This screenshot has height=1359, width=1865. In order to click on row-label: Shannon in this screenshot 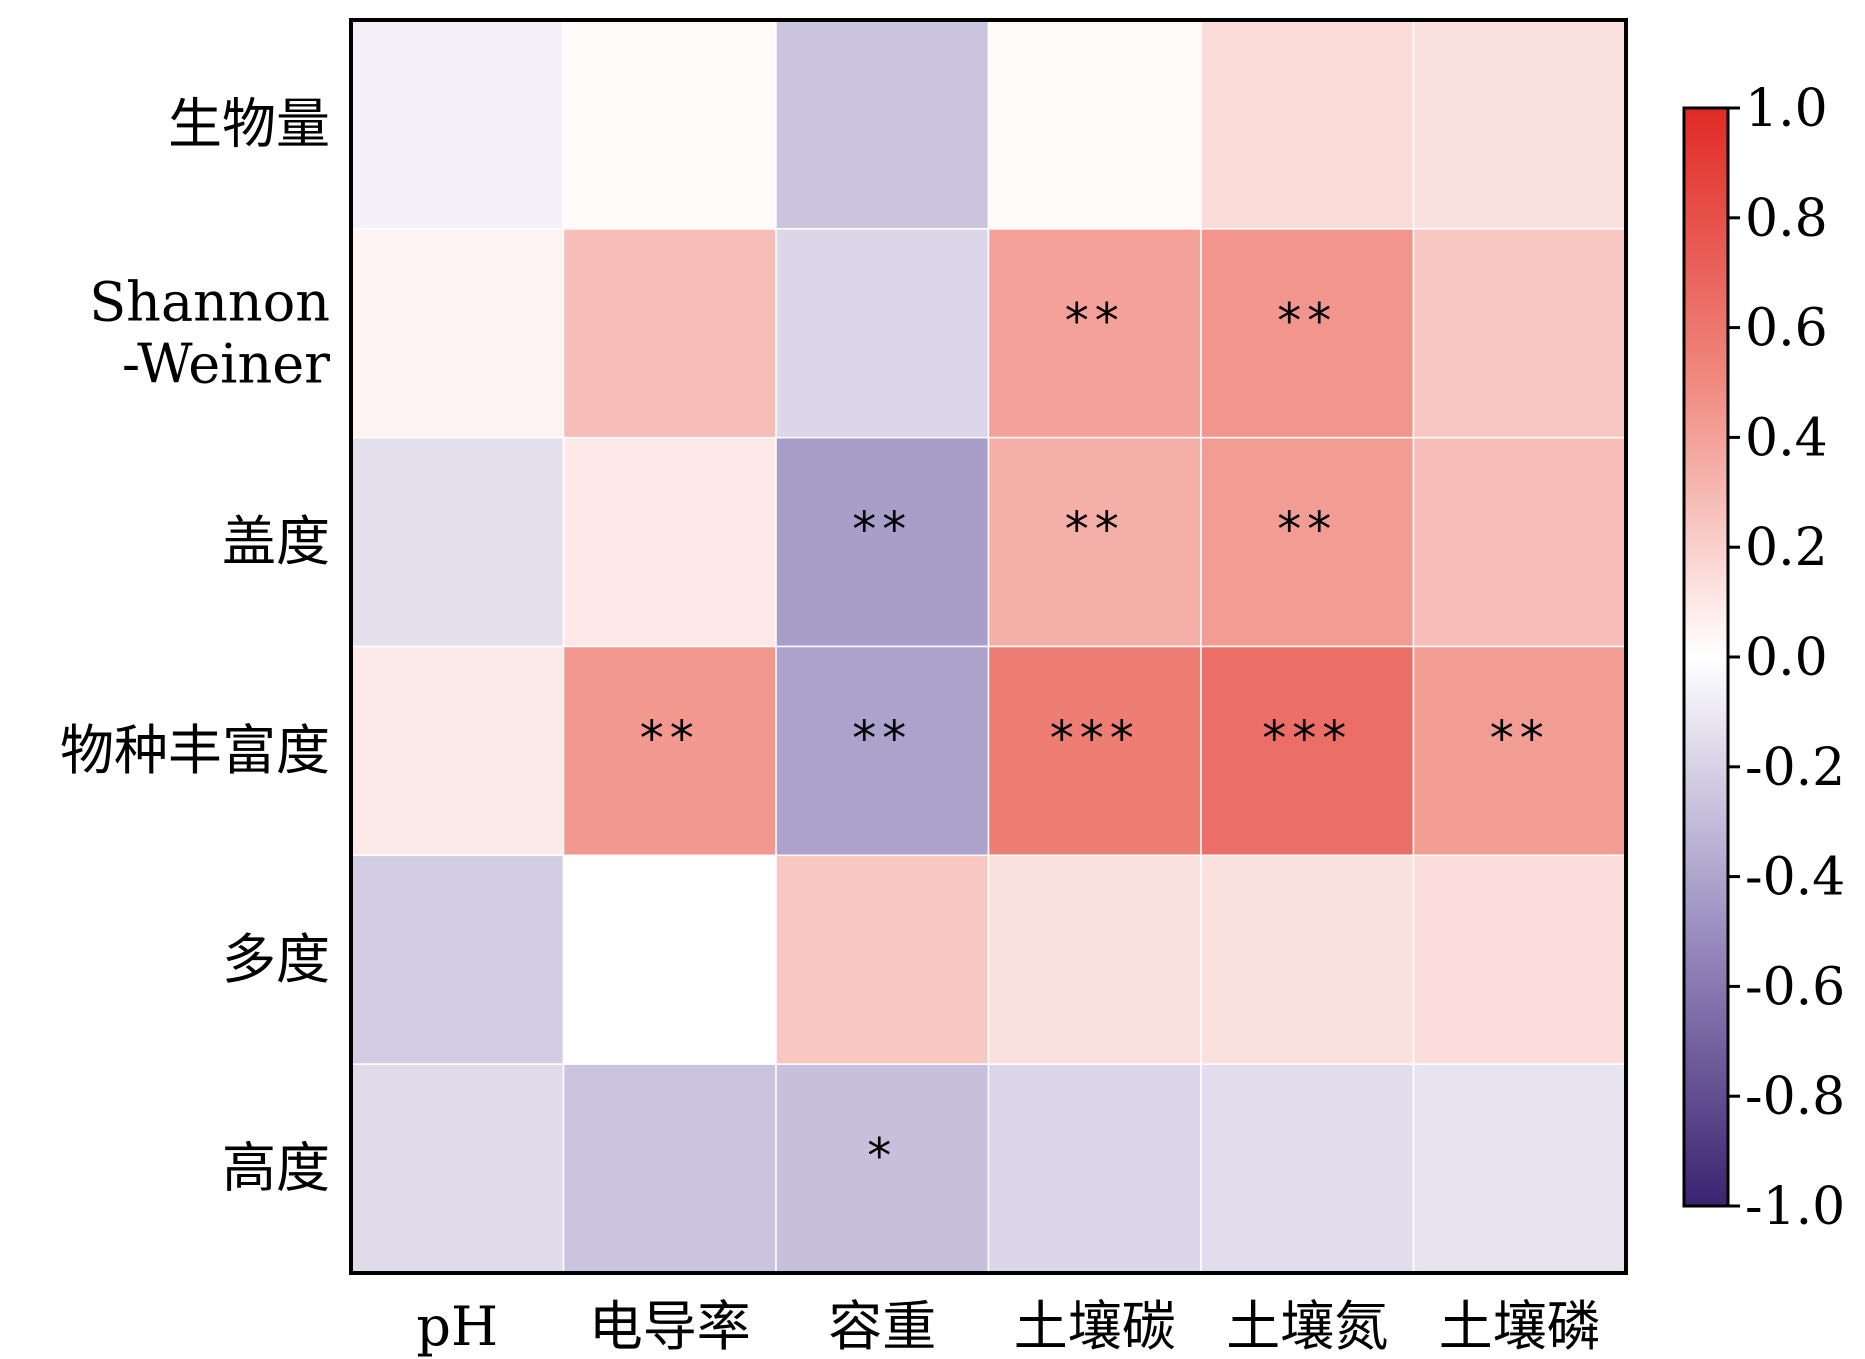, I will do `click(209, 301)`.